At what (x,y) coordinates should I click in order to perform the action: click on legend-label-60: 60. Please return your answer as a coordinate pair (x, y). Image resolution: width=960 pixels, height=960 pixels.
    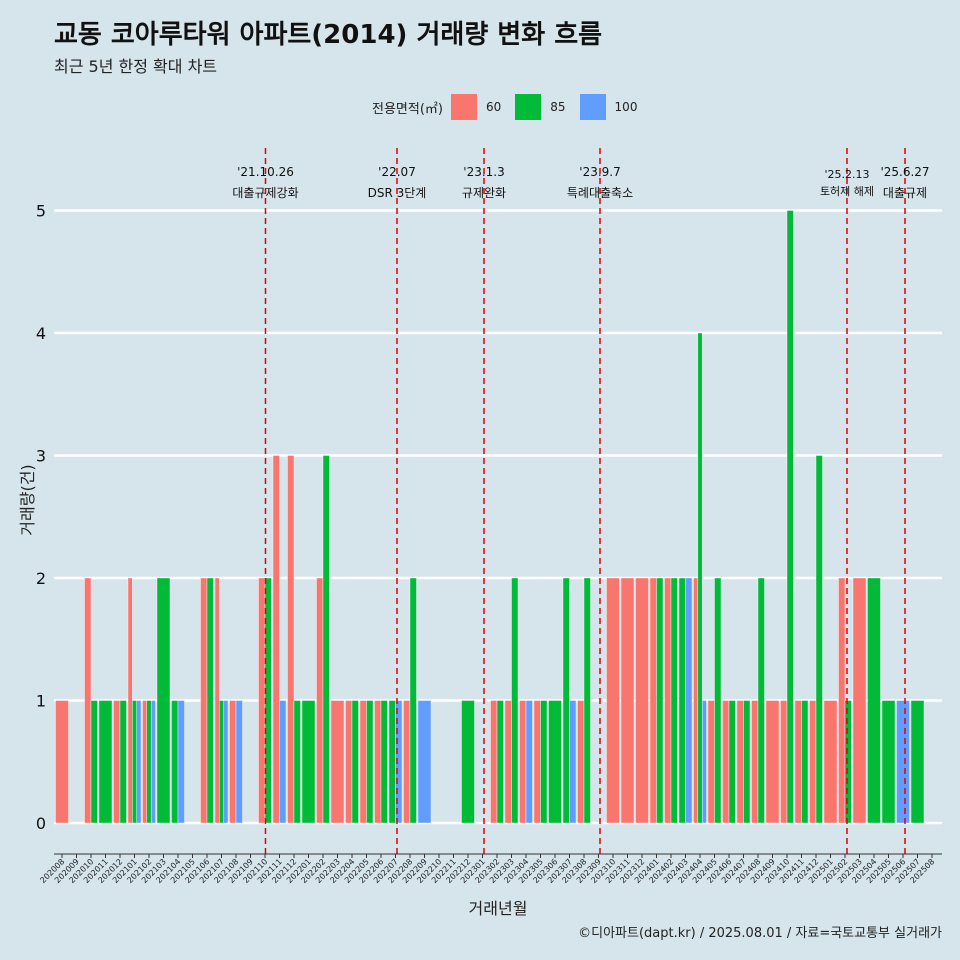
    Looking at the image, I should click on (493, 107).